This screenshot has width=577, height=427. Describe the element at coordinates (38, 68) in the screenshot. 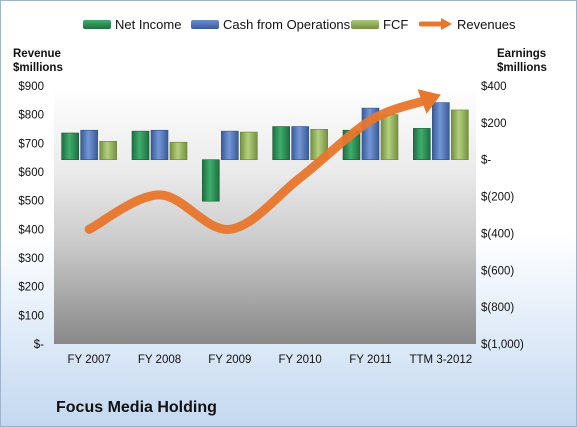

I see `left-axis-title-line2: $millions` at that location.